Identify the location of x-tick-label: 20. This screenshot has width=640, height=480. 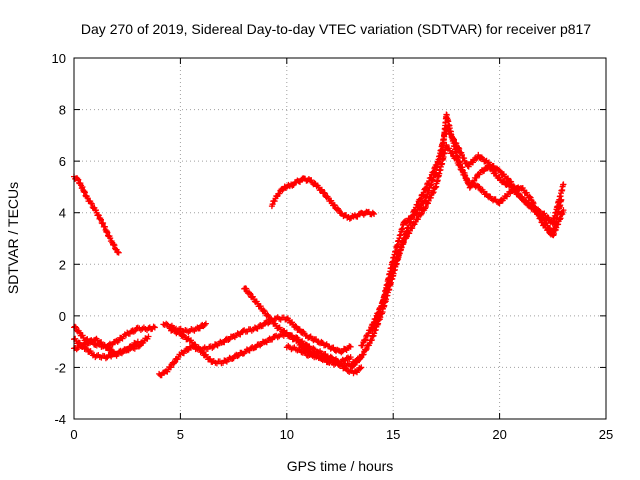
(499, 434).